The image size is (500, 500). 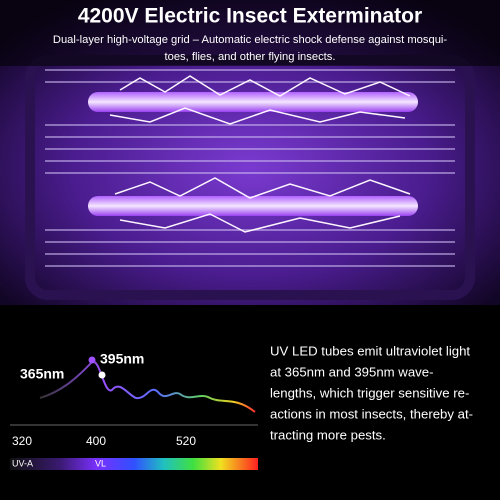 I want to click on description-line: lengths, which trigger sensitive re-, so click(x=369, y=392).